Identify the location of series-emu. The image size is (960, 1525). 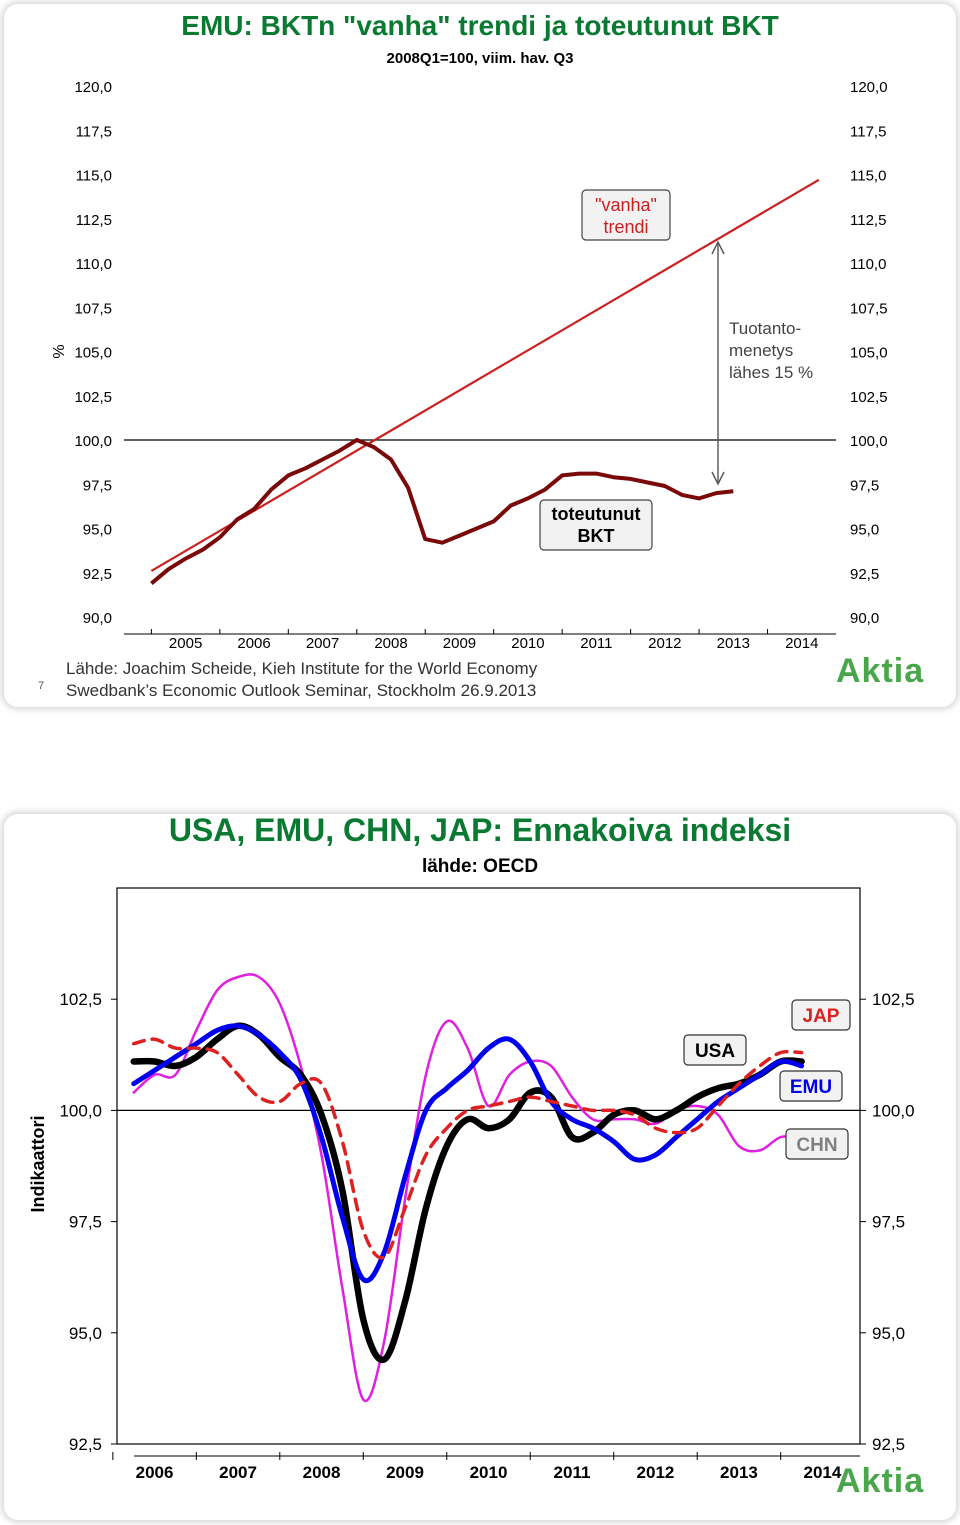
(468, 1153).